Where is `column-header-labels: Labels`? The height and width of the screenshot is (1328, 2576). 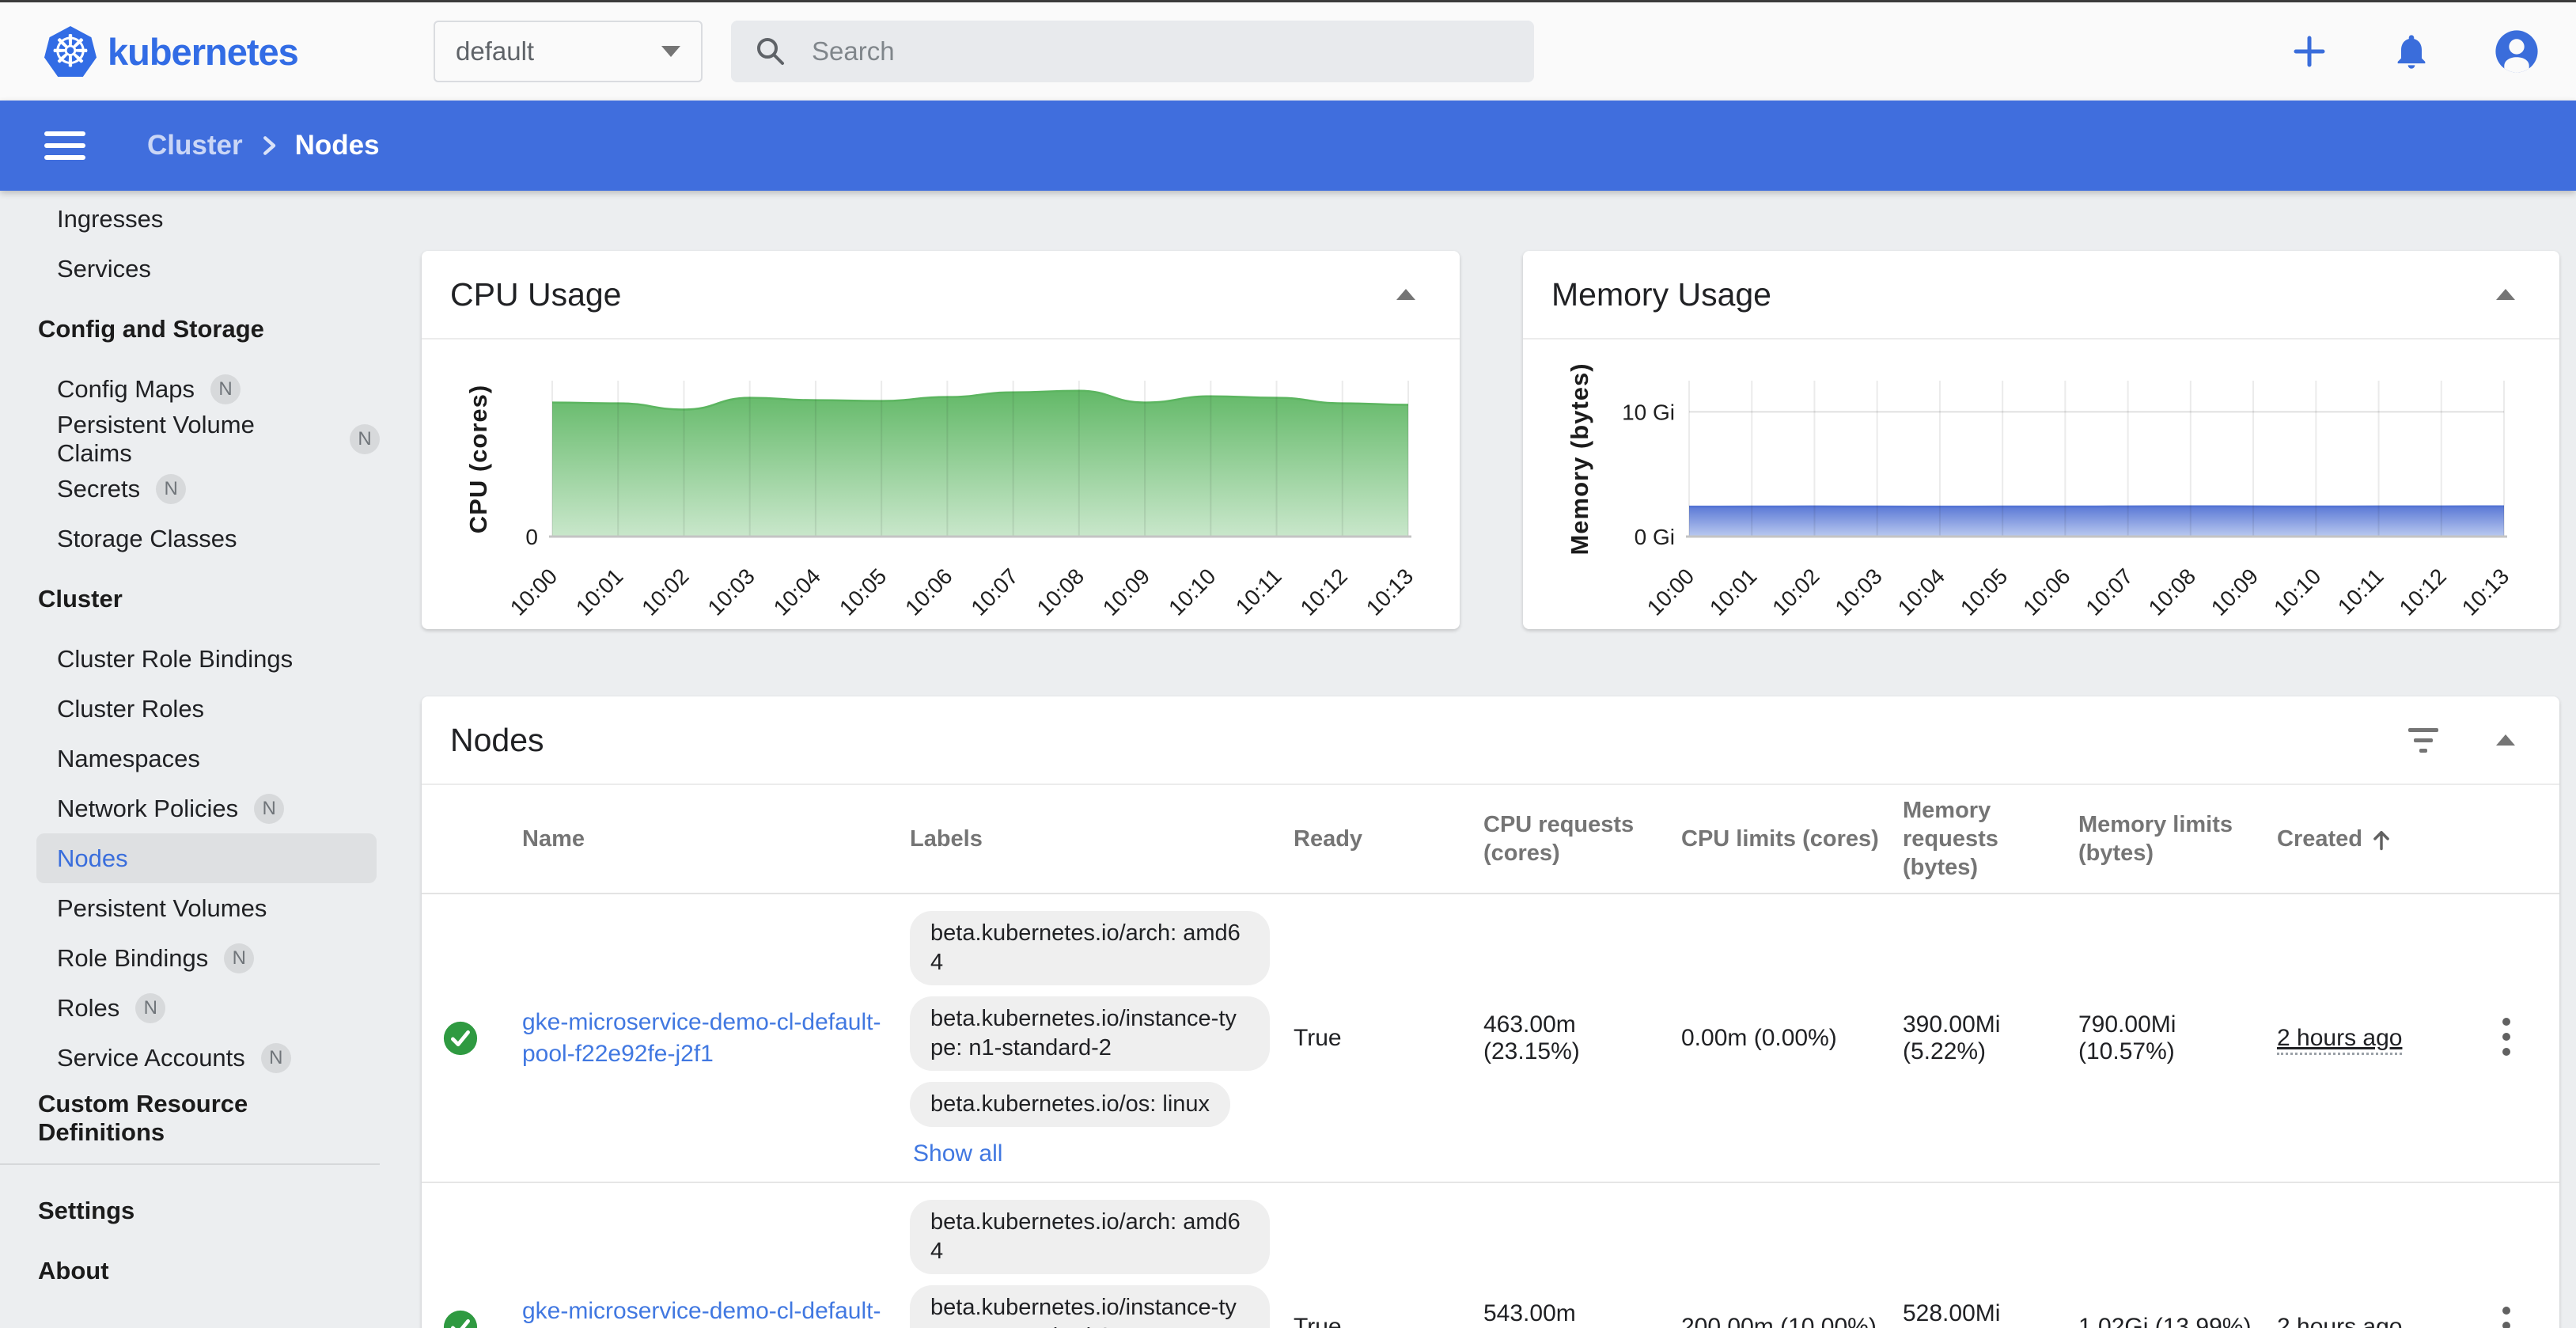 column-header-labels: Labels is located at coordinates (946, 839).